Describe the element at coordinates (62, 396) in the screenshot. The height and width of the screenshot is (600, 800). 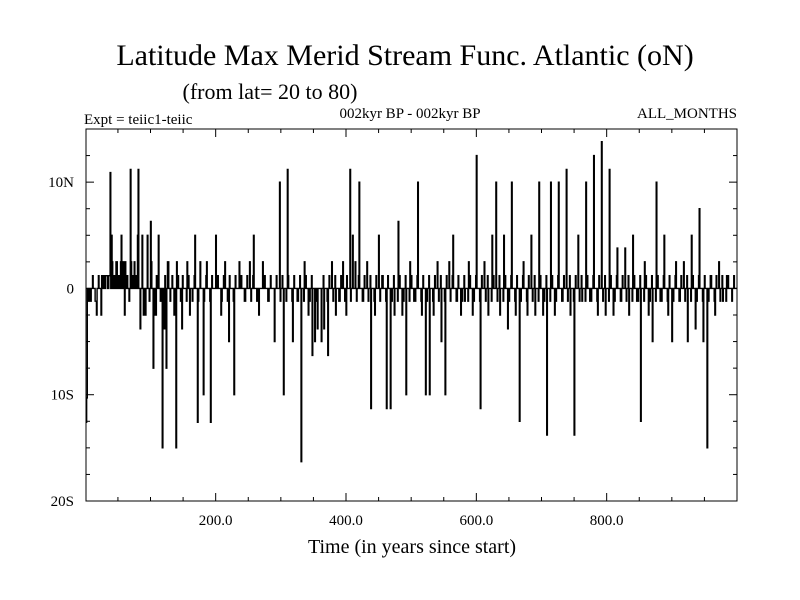
I see `y-tick-label: 10S` at that location.